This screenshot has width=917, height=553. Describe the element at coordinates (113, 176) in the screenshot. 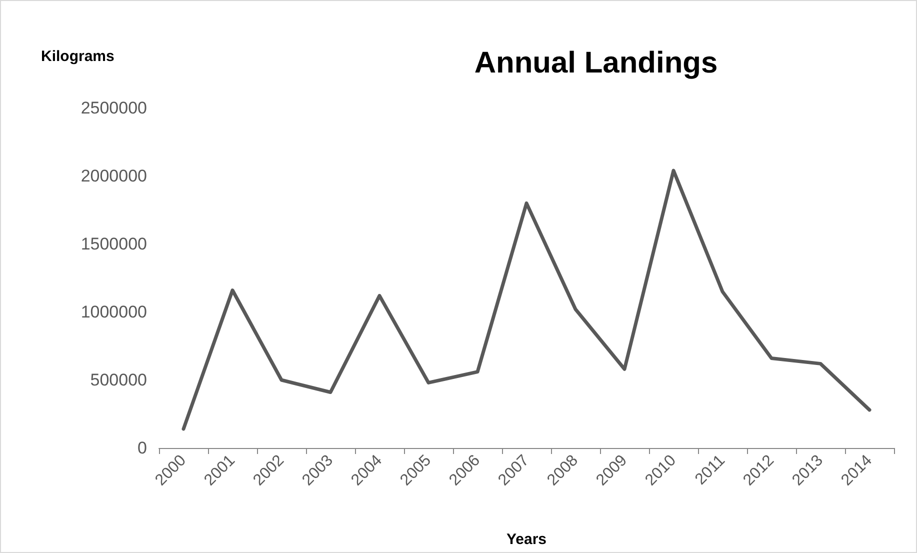

I see `y-tick-label: 2000000` at that location.